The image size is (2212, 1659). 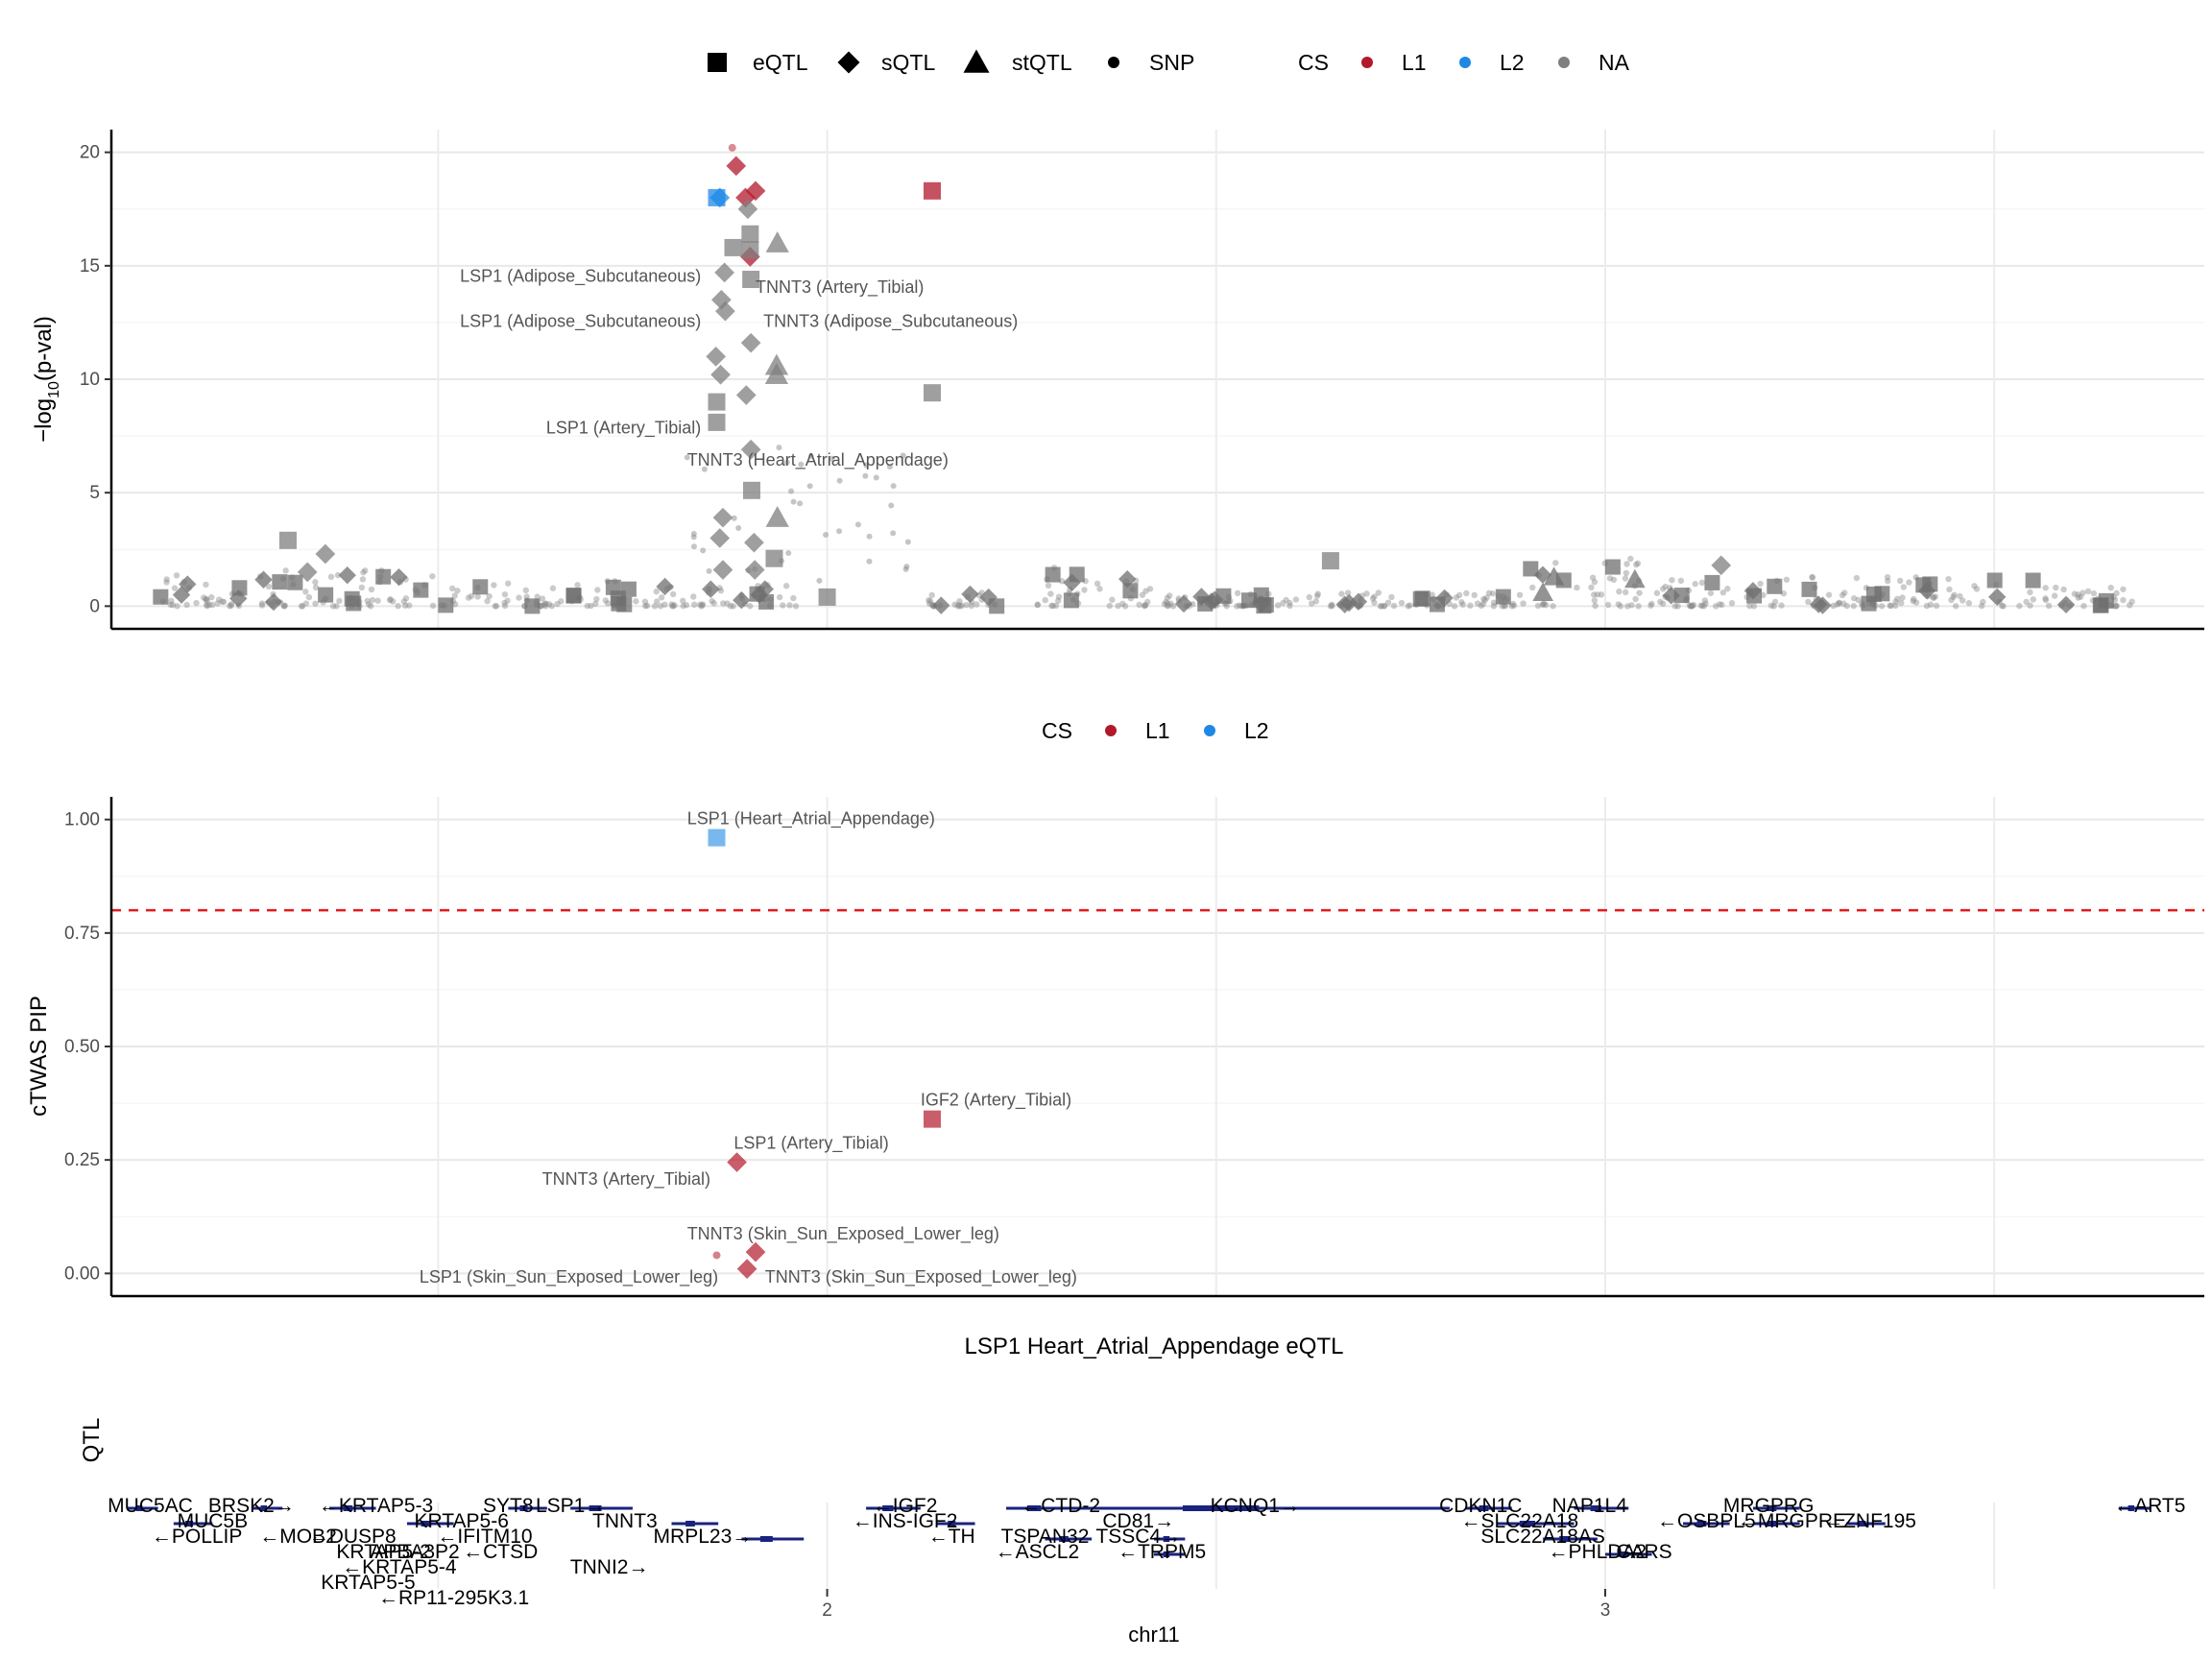 What do you see at coordinates (95, 606) in the screenshot?
I see `top-y-tick-label: 0` at bounding box center [95, 606].